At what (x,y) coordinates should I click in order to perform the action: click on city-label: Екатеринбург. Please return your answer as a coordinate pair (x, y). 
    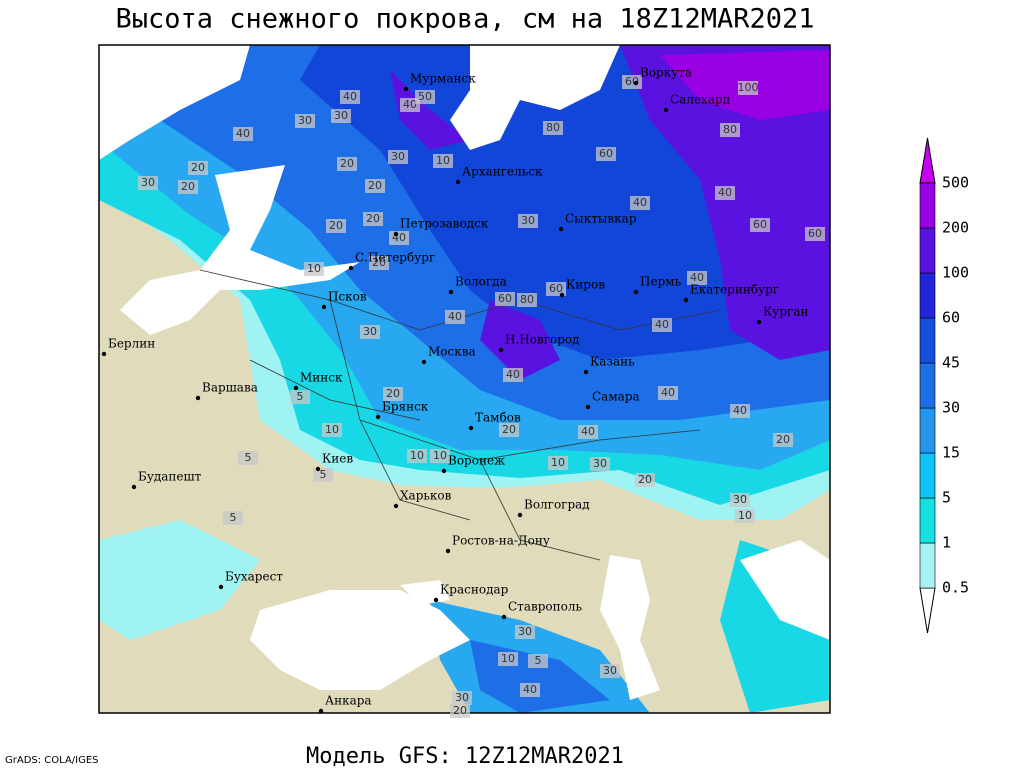
    Looking at the image, I should click on (734, 290).